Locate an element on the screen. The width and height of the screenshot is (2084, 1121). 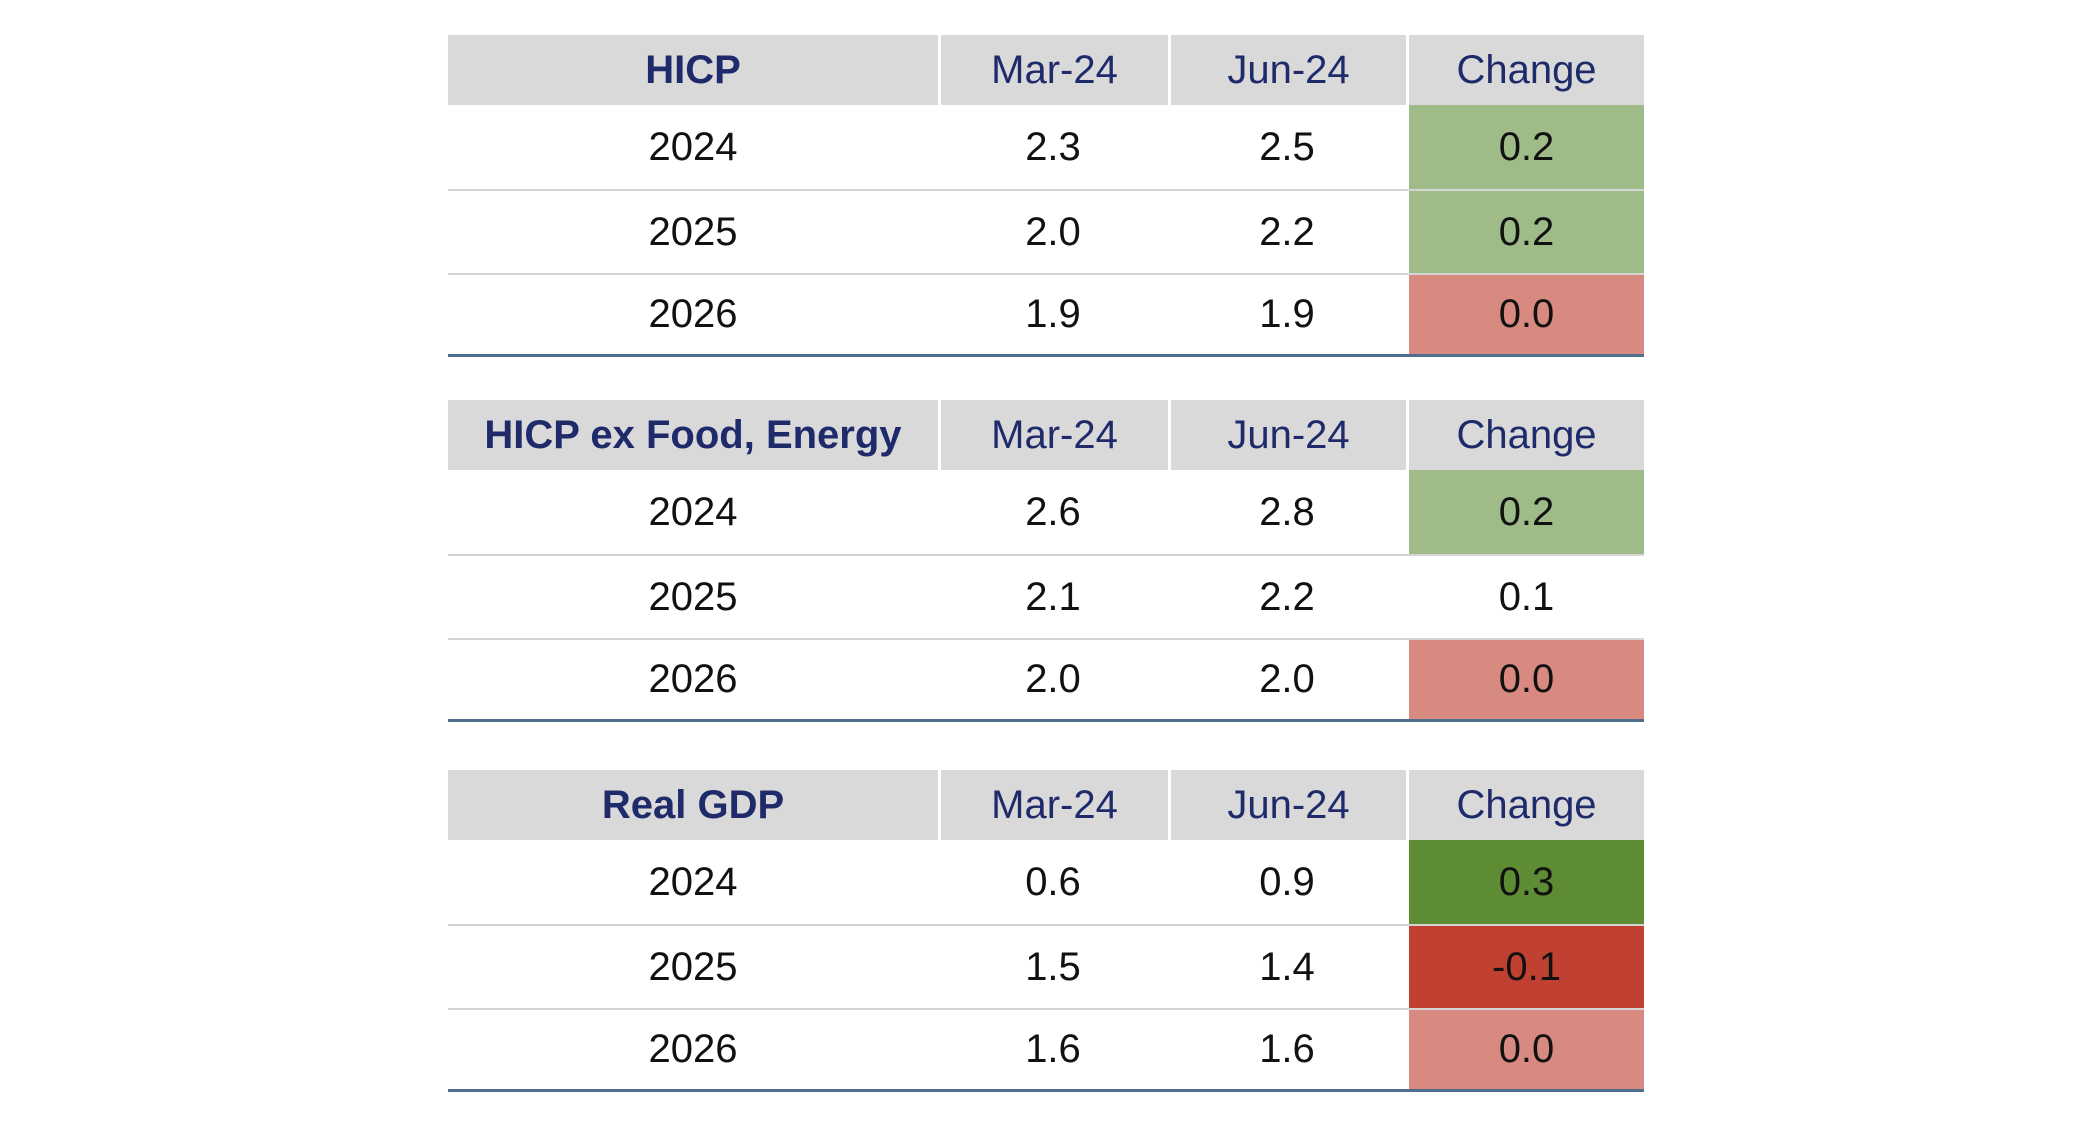
table-row: 2025 1.5 1.4 -0.1 is located at coordinates (1046, 966).